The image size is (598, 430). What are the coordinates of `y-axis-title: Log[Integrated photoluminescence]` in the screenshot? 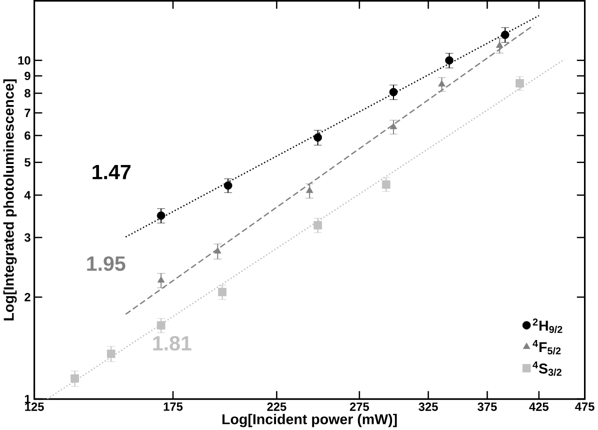 It's located at (10, 199).